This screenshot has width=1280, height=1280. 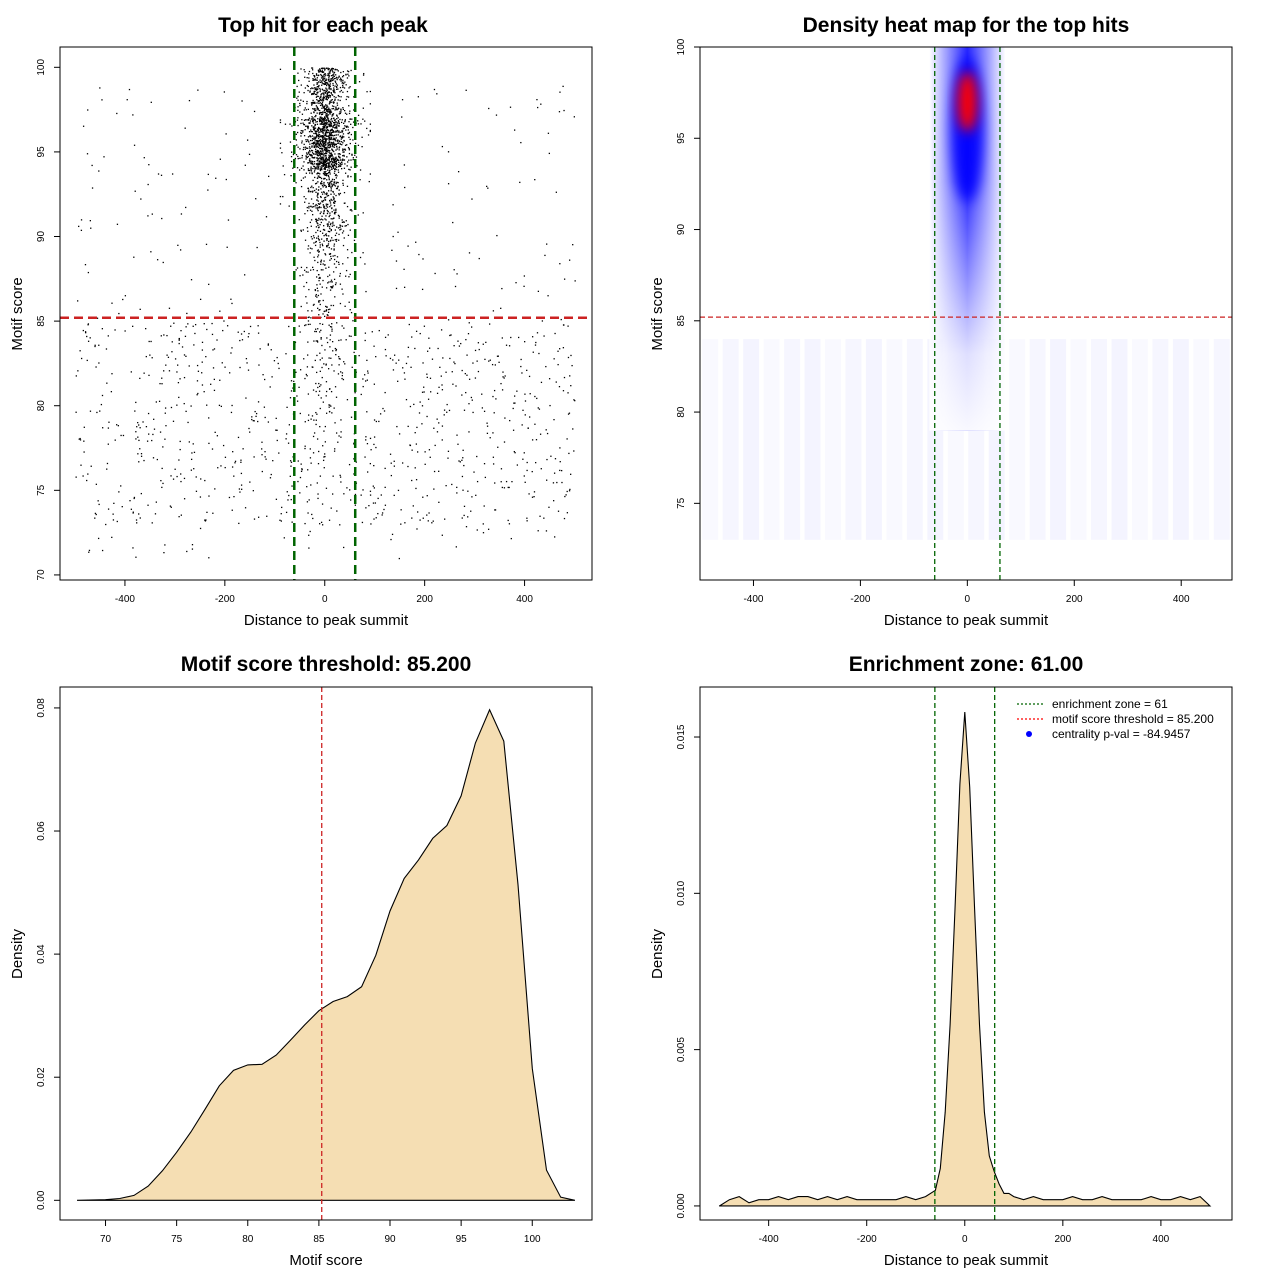 I want to click on y-tick-label: 90, so click(x=681, y=230).